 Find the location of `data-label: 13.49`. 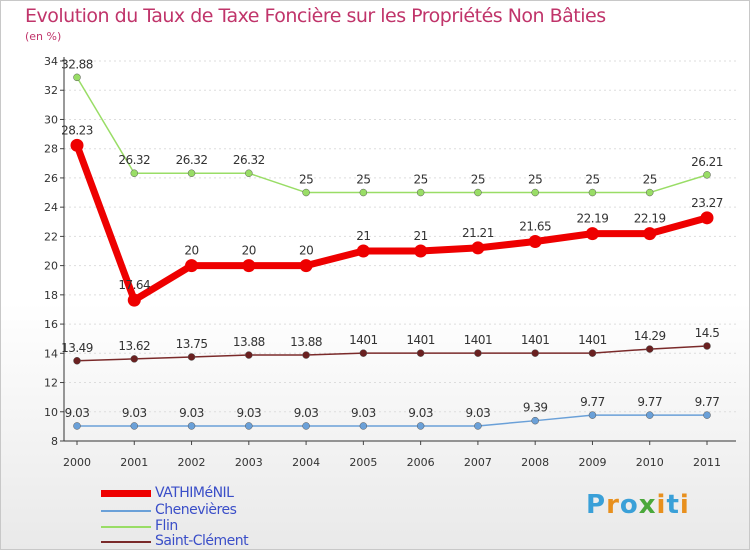

data-label: 13.49 is located at coordinates (77, 348).